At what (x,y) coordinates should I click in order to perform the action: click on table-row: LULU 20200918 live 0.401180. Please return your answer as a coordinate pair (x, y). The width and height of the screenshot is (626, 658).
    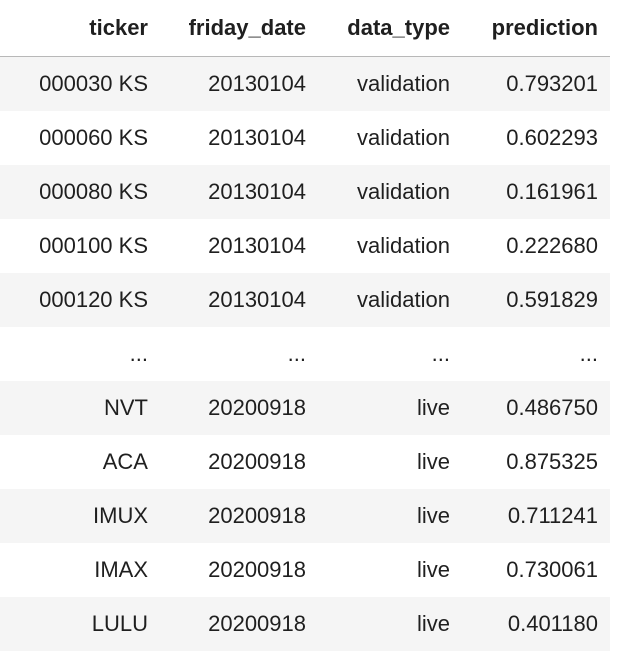
    Looking at the image, I should click on (305, 624).